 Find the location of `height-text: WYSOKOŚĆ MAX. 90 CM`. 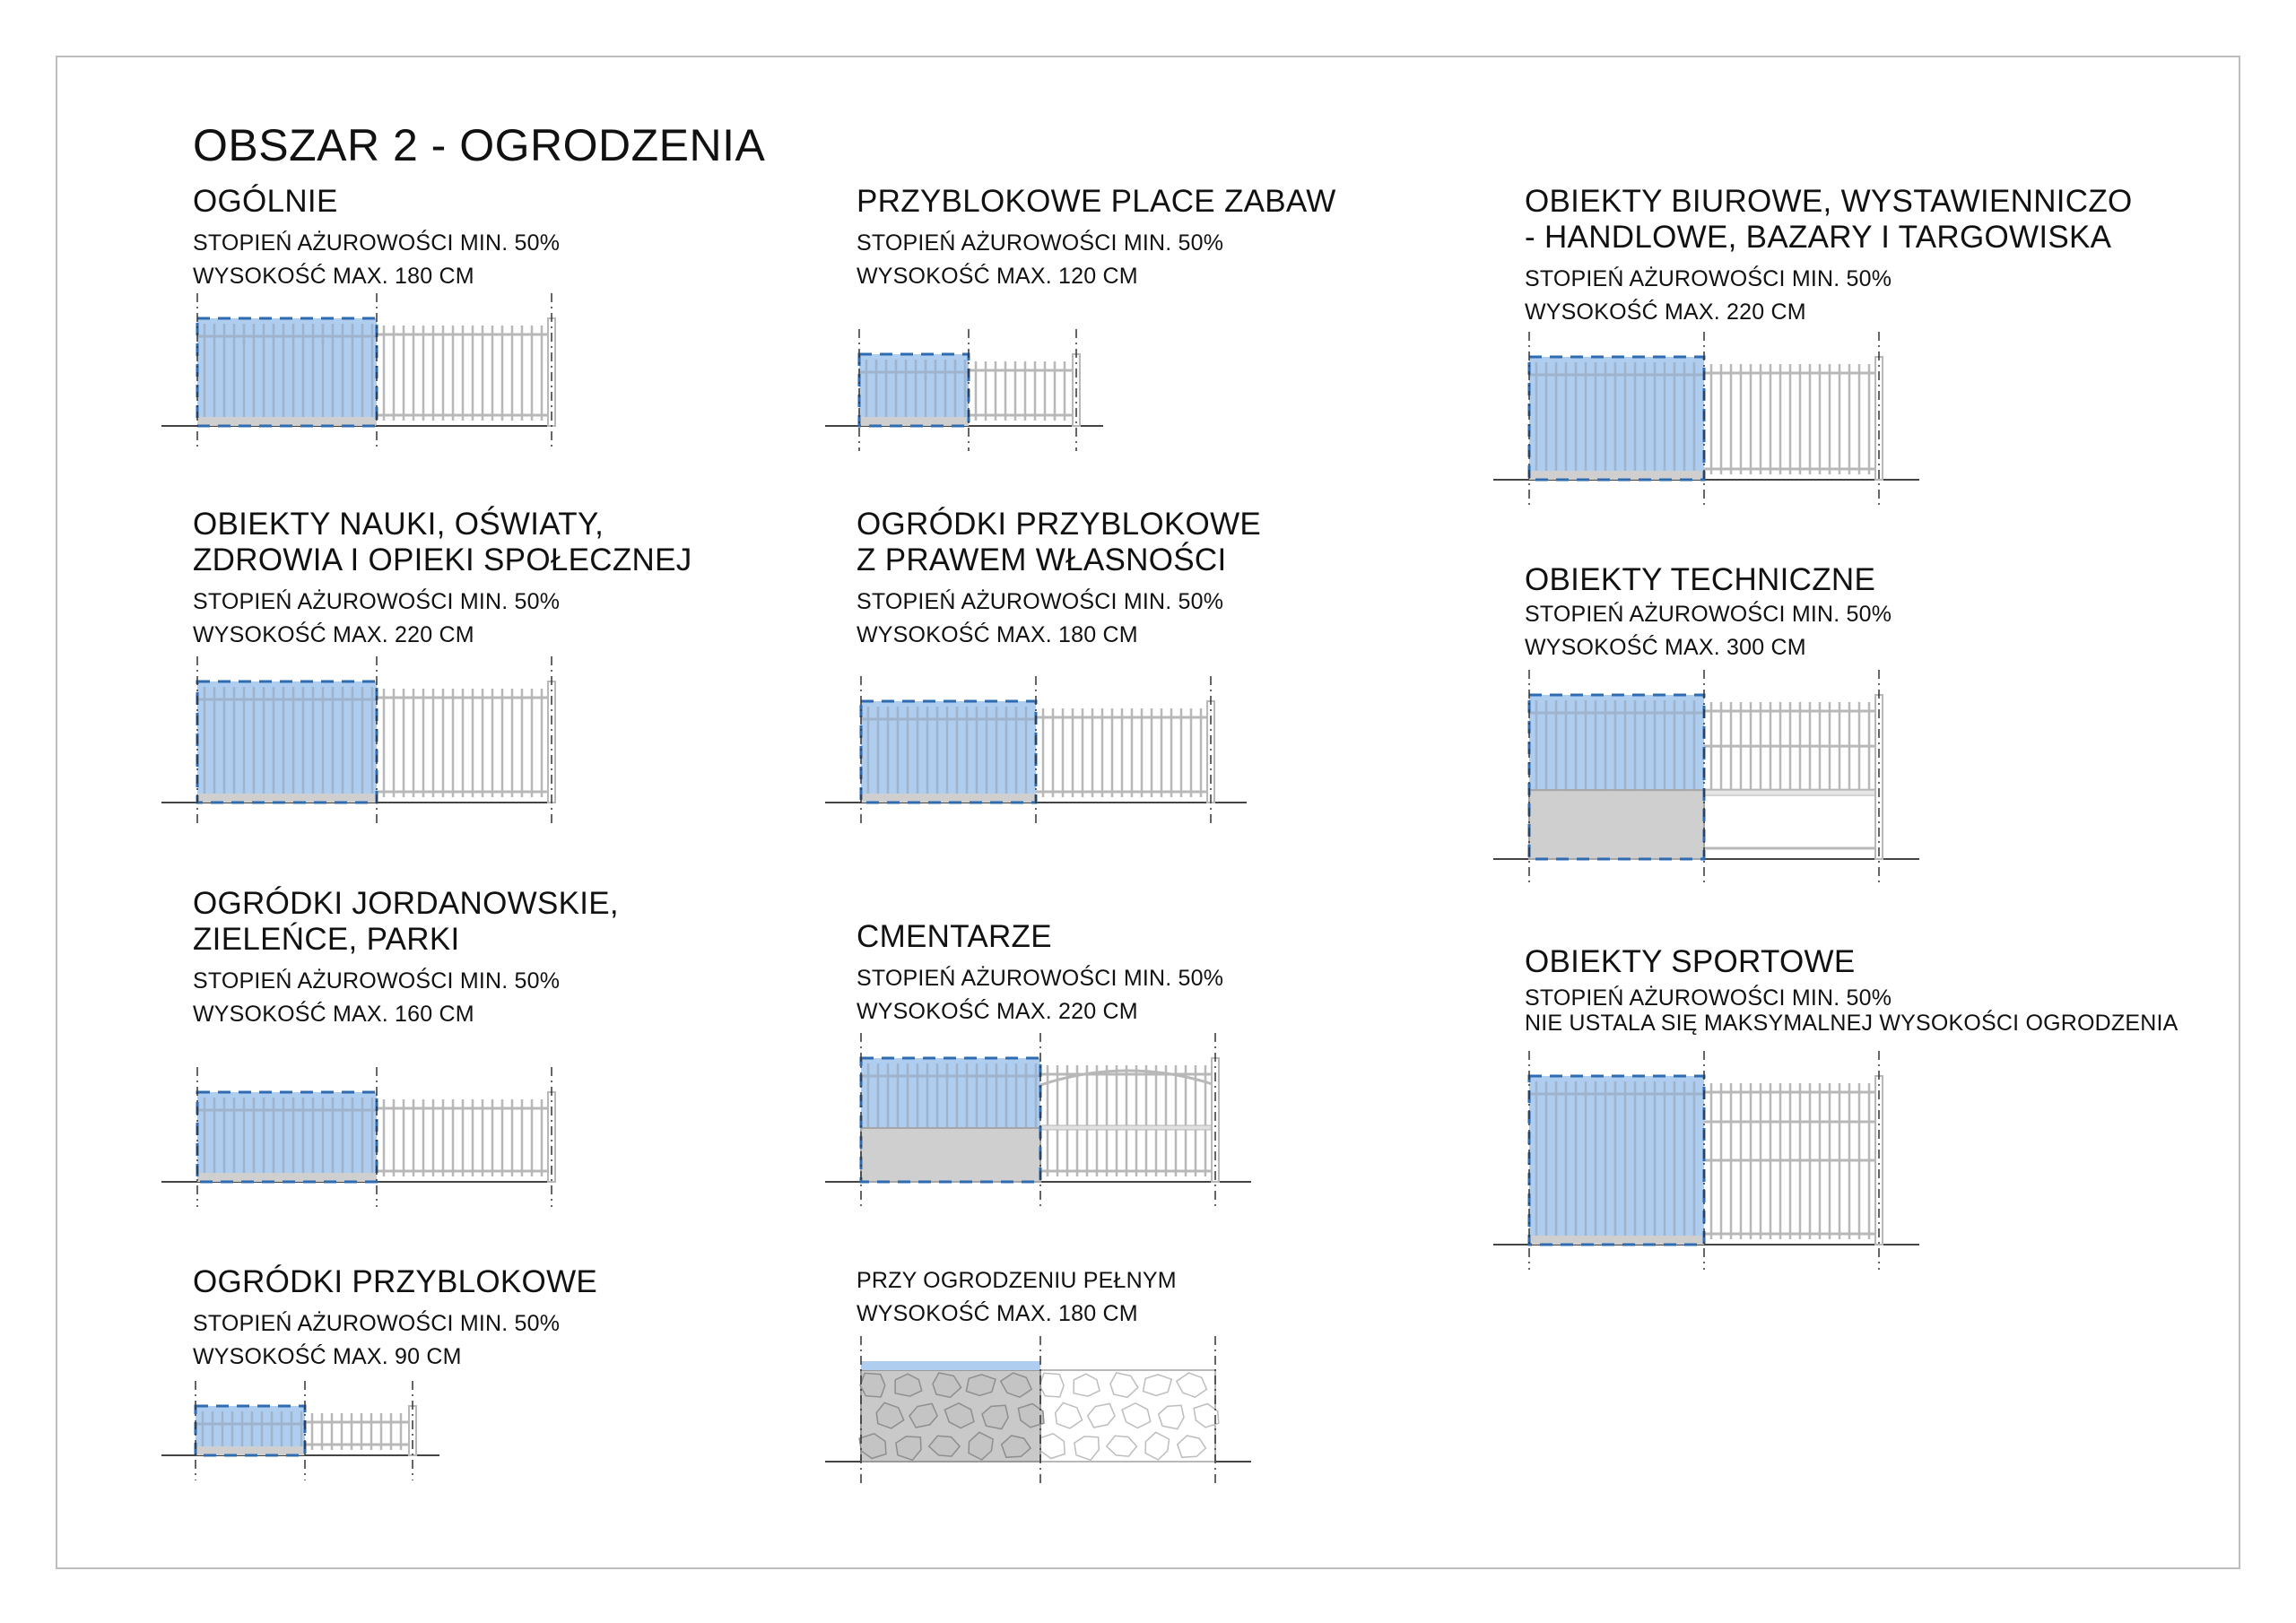

height-text: WYSOKOŚĆ MAX. 90 CM is located at coordinates (327, 1356).